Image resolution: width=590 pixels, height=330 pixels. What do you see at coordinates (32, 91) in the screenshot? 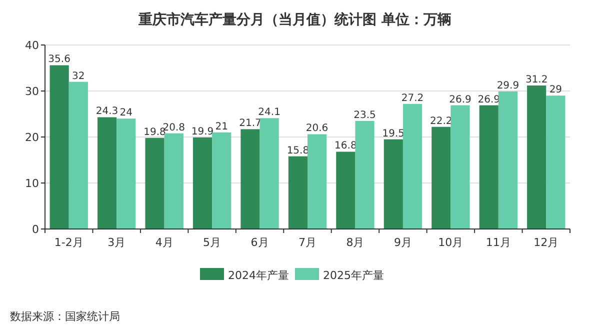
I see `y-tick-label: 30` at bounding box center [32, 91].